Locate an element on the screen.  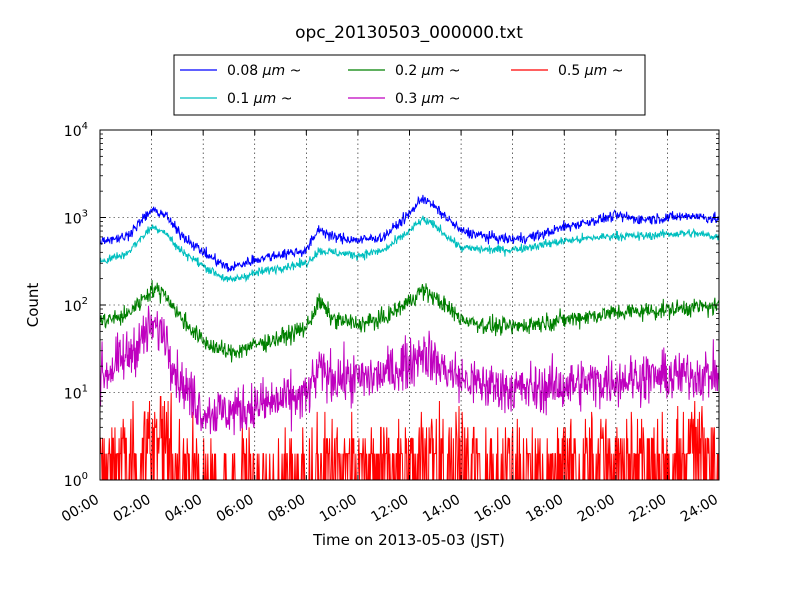
legend-size: 0.2 is located at coordinates (406, 71).